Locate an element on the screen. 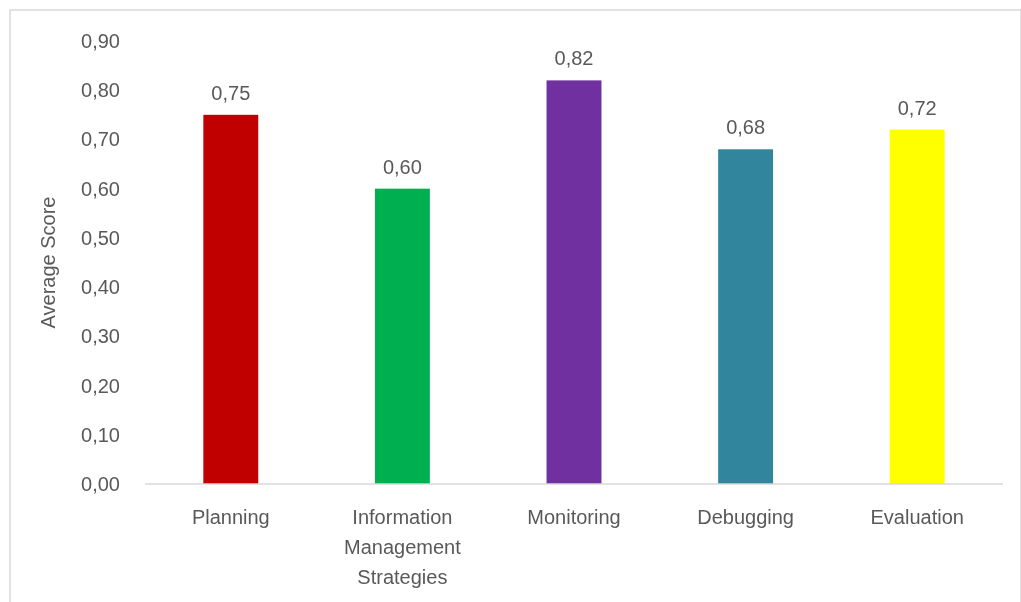  y-tick-label: 0,00 is located at coordinates (100, 484).